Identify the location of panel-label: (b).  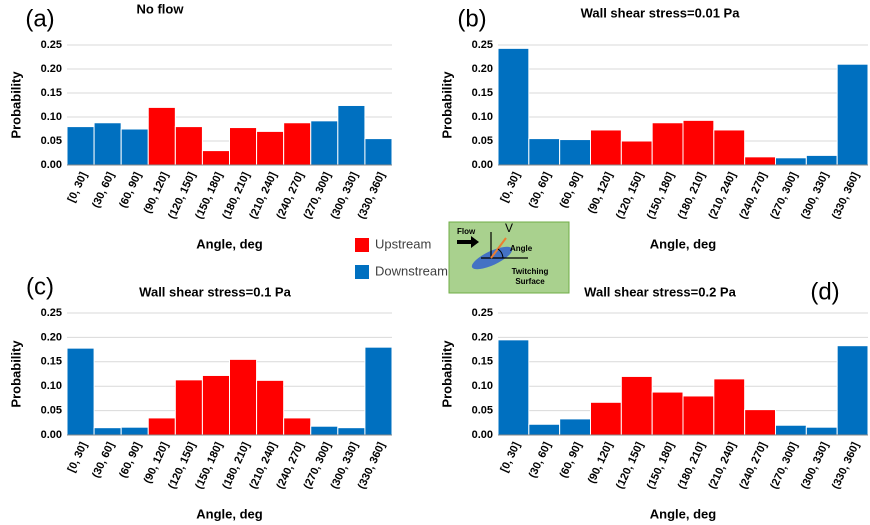
(471, 18).